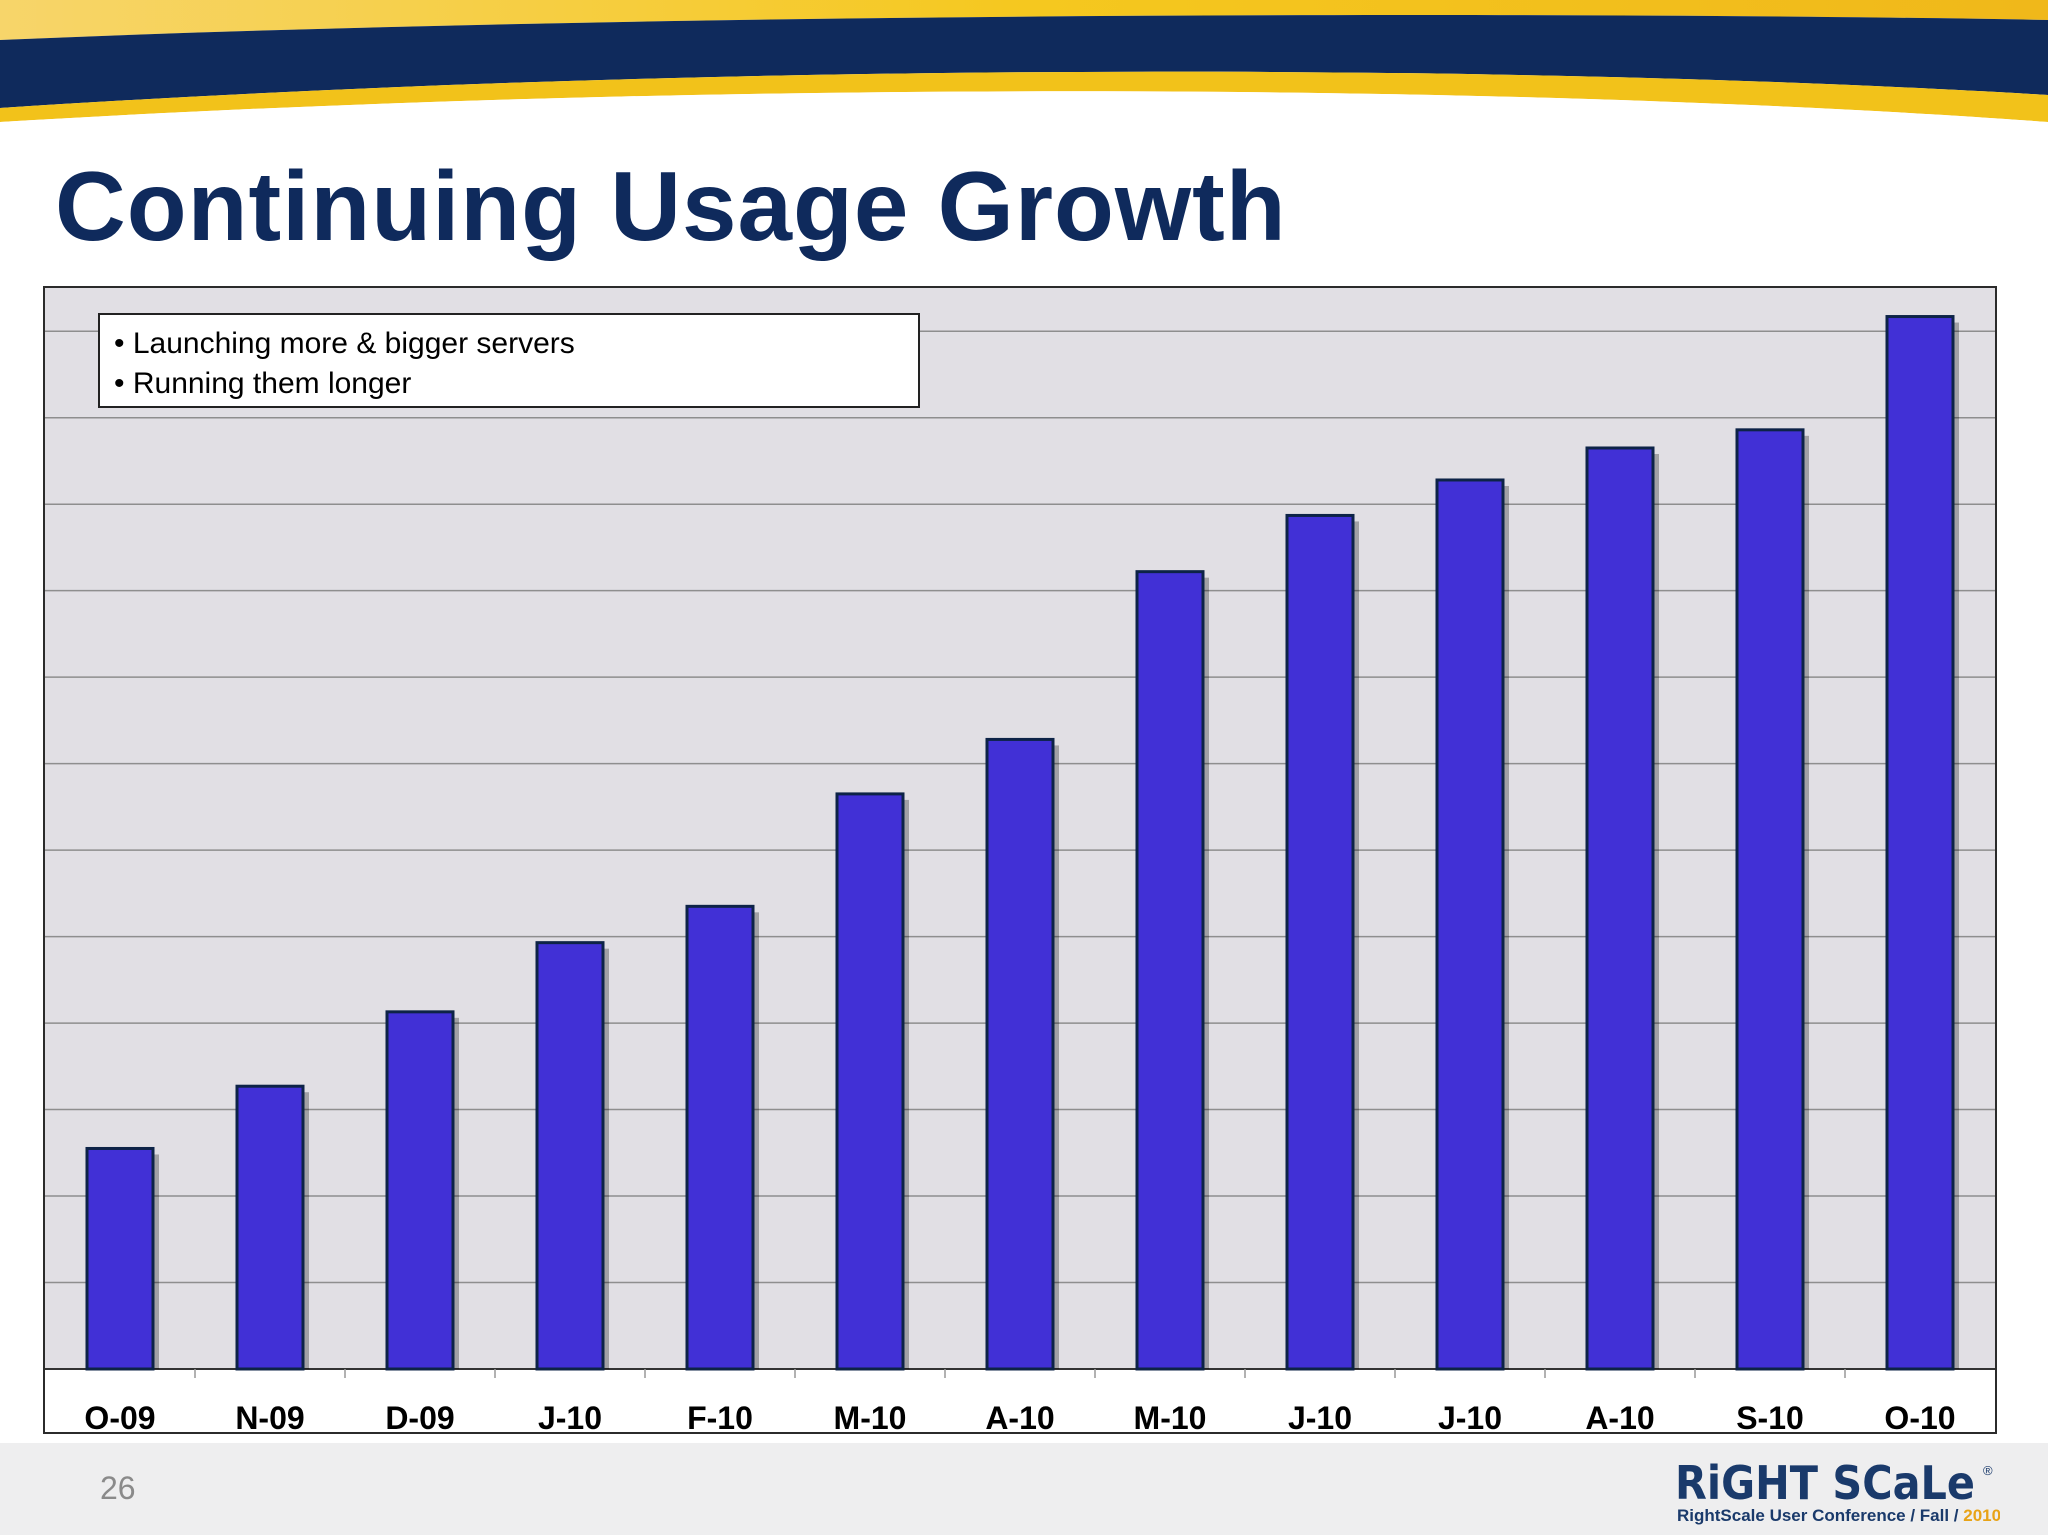  What do you see at coordinates (1981, 1515) in the screenshot?
I see `tagline-year: 2010` at bounding box center [1981, 1515].